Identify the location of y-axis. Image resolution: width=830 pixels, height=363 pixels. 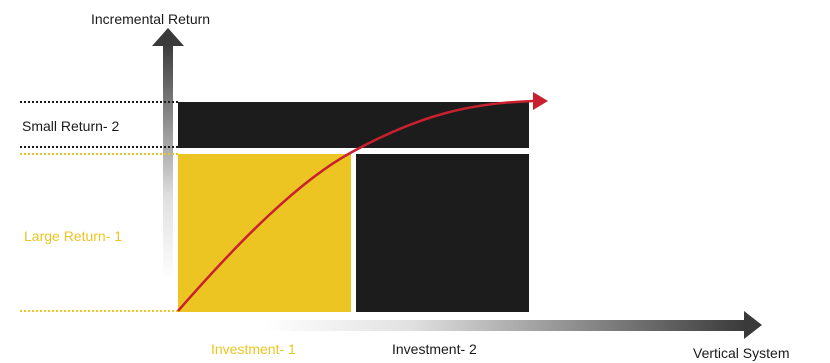
(168, 154).